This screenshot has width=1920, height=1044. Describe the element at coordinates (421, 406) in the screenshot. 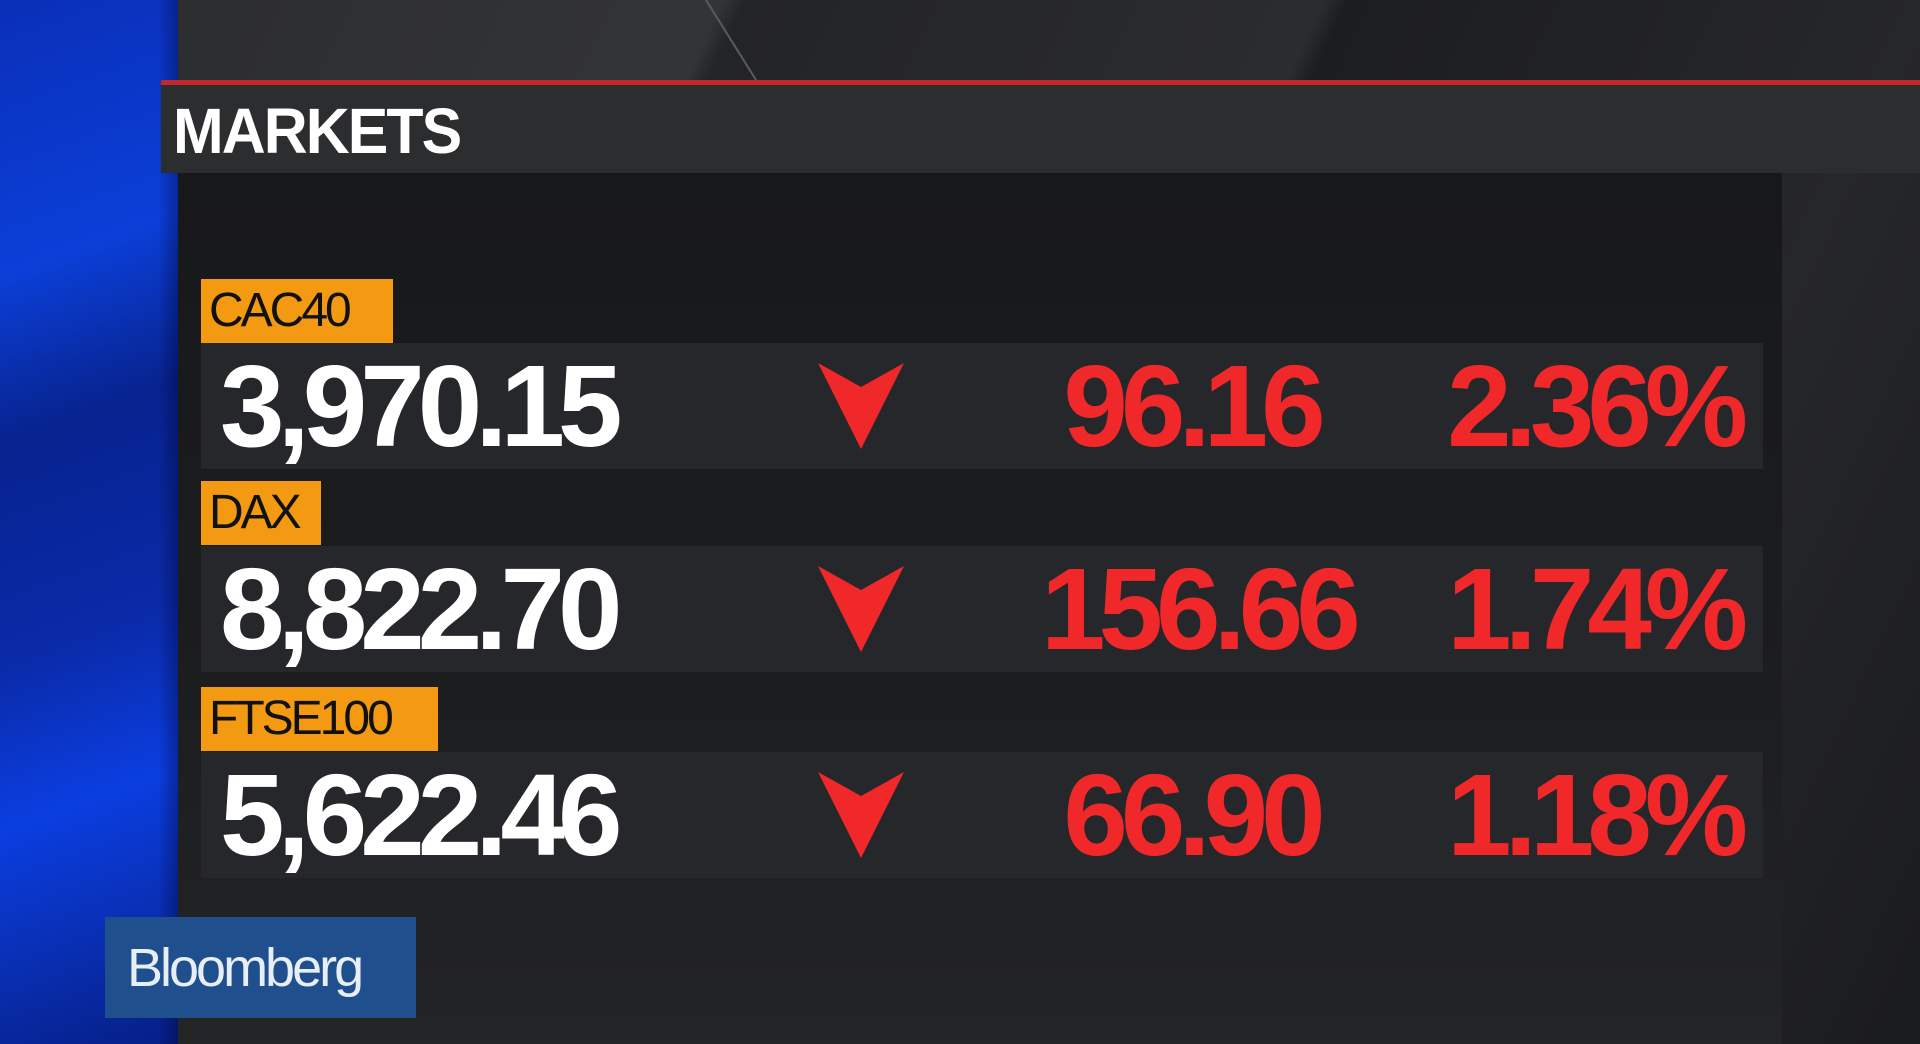

I see `index-value: 3,970.15` at that location.